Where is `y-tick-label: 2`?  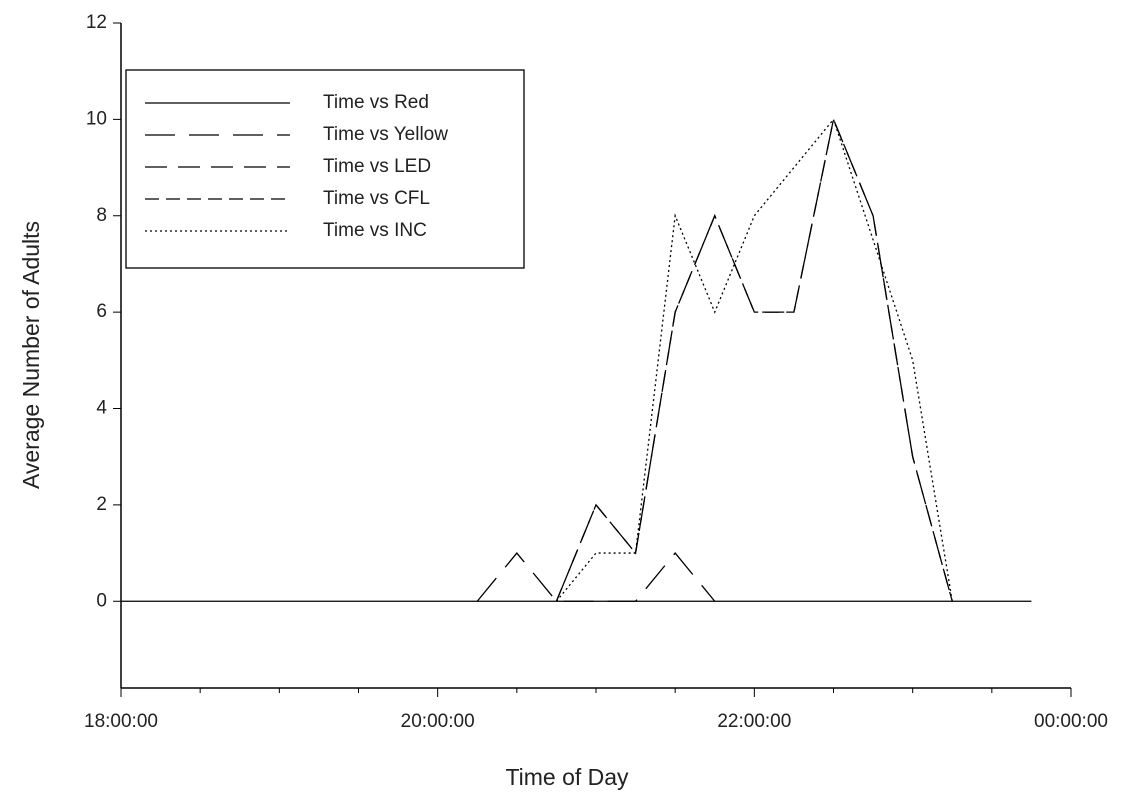
y-tick-label: 2 is located at coordinates (101, 504).